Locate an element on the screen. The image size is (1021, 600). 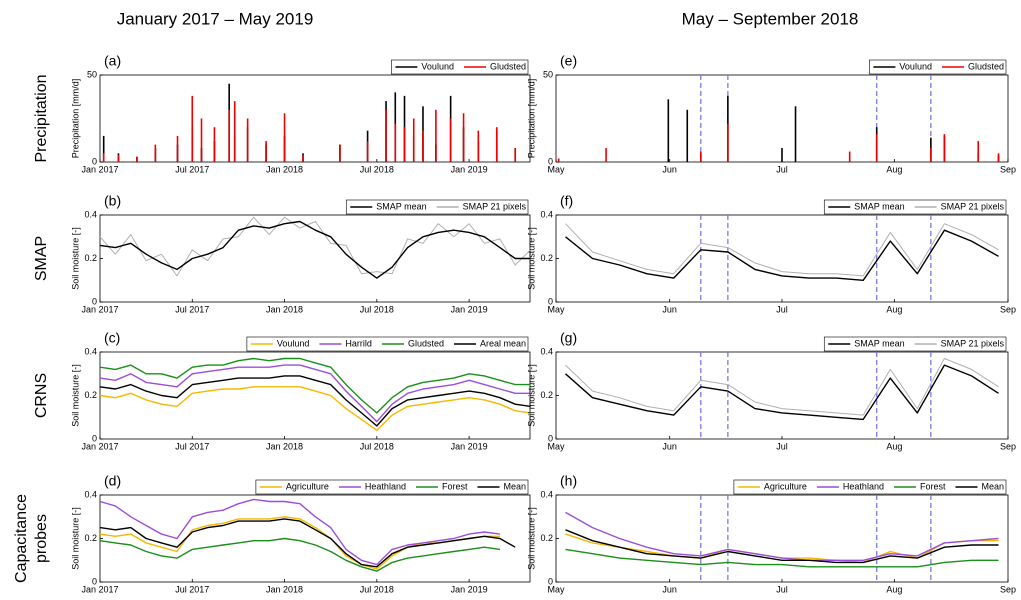
column-title: May – September 2018 is located at coordinates (770, 18).